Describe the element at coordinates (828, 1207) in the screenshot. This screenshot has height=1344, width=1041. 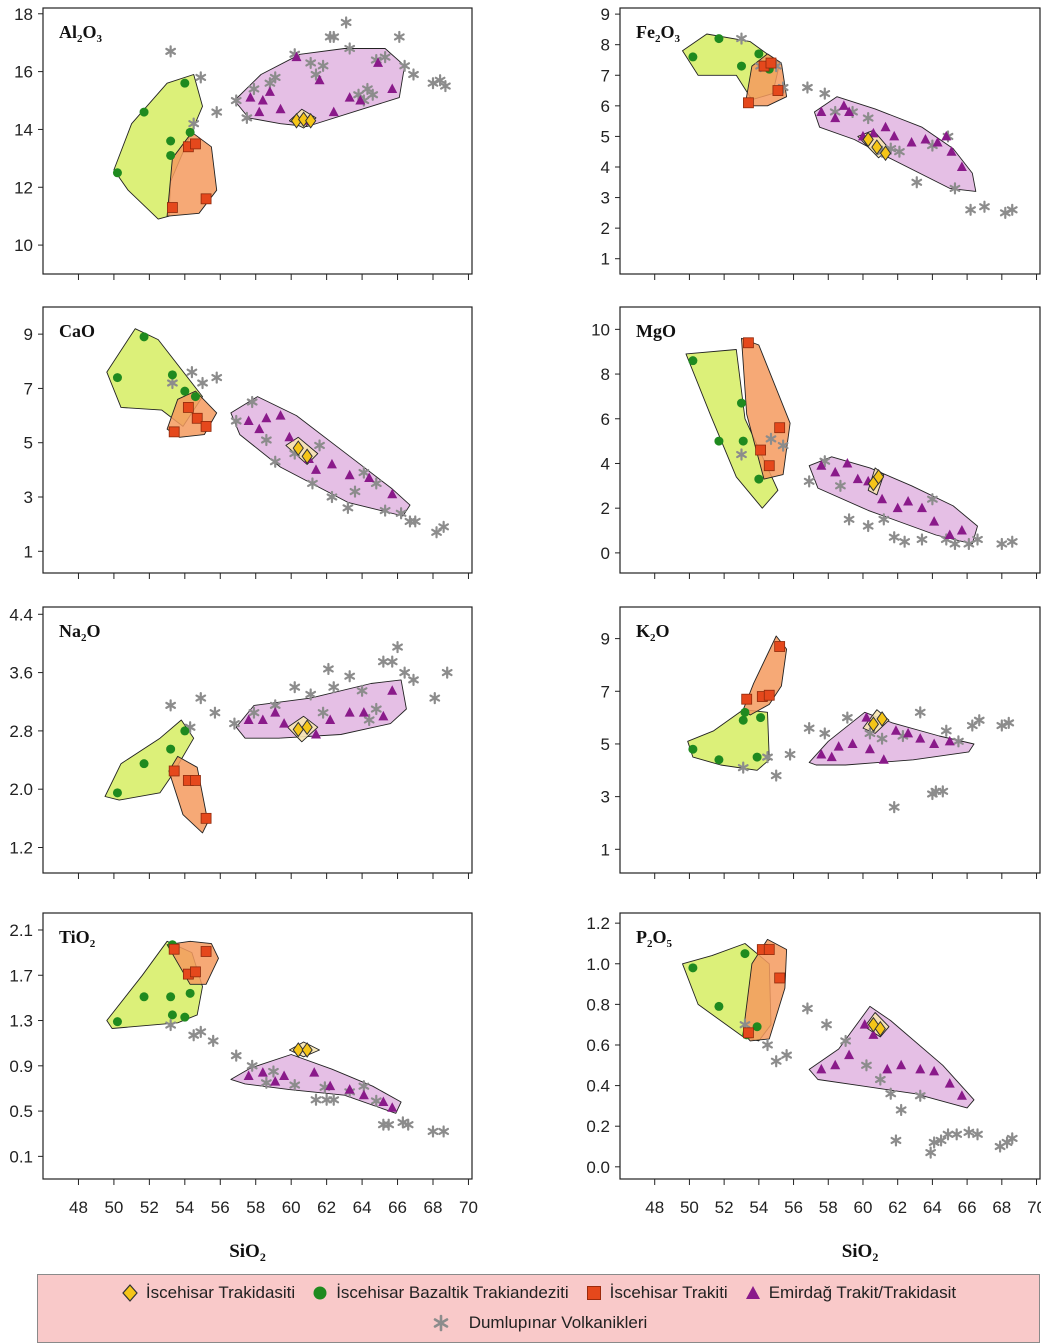
I see `x-tick-label: 58` at that location.